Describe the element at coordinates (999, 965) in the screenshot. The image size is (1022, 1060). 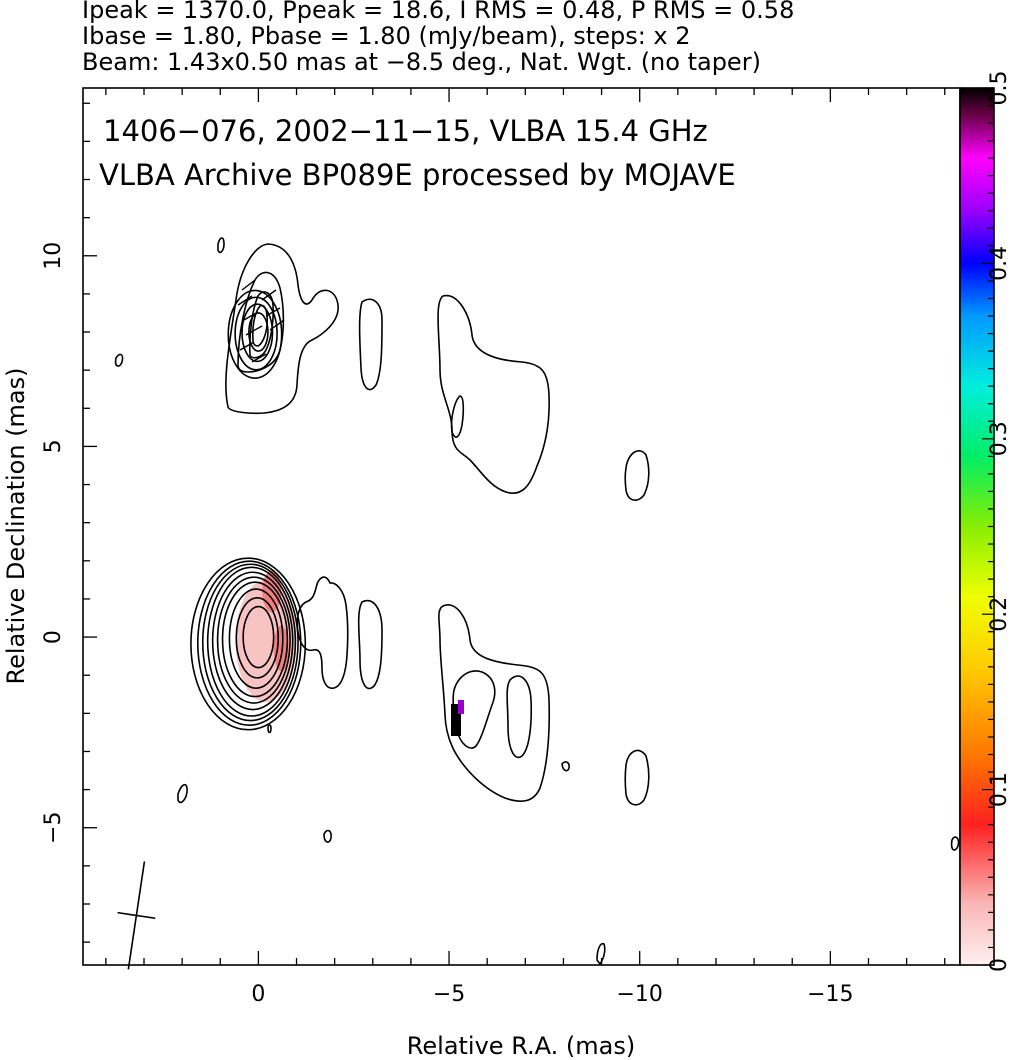
I see `colorbar-tick-label: 0` at that location.